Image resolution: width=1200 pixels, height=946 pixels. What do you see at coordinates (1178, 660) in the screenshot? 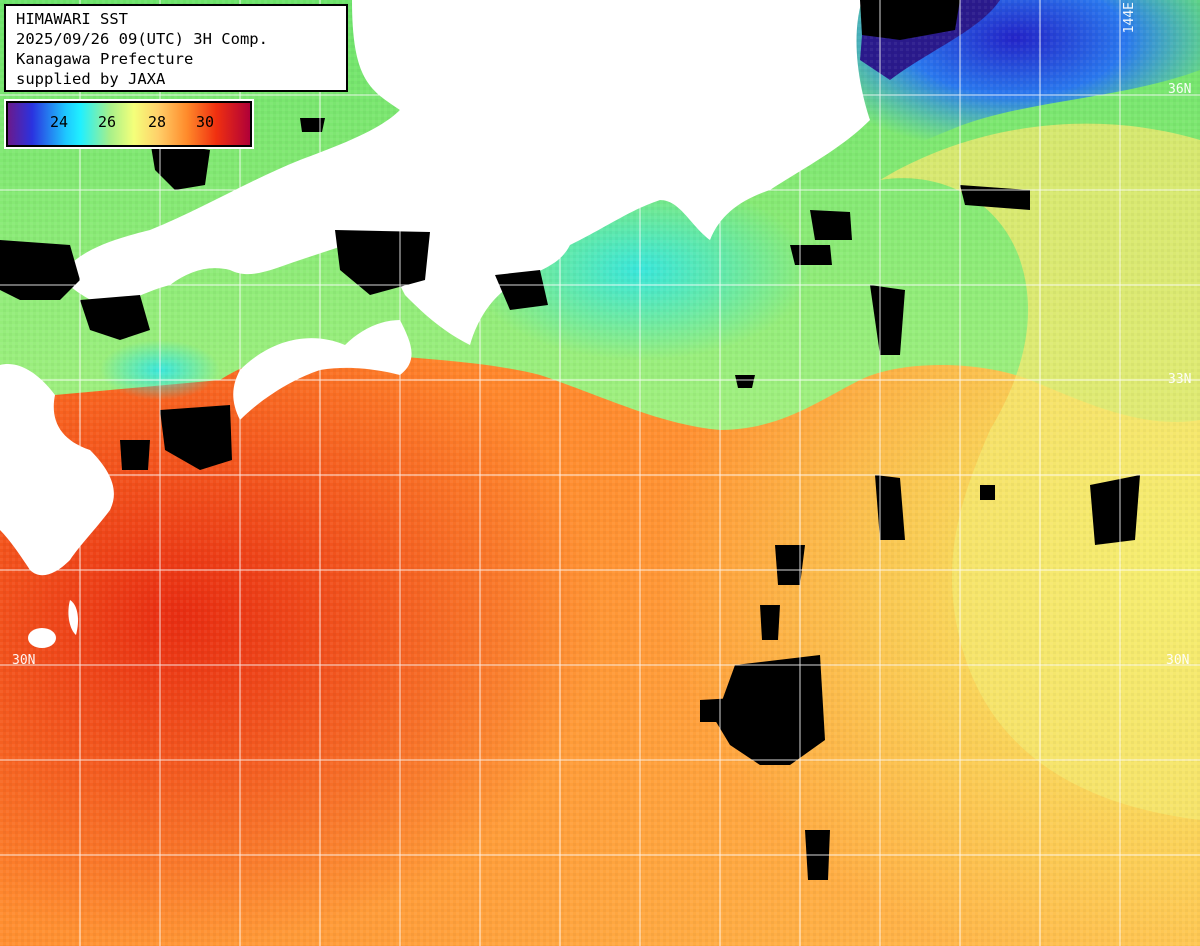
I see `lat-label-30n-right: 30N` at bounding box center [1178, 660].